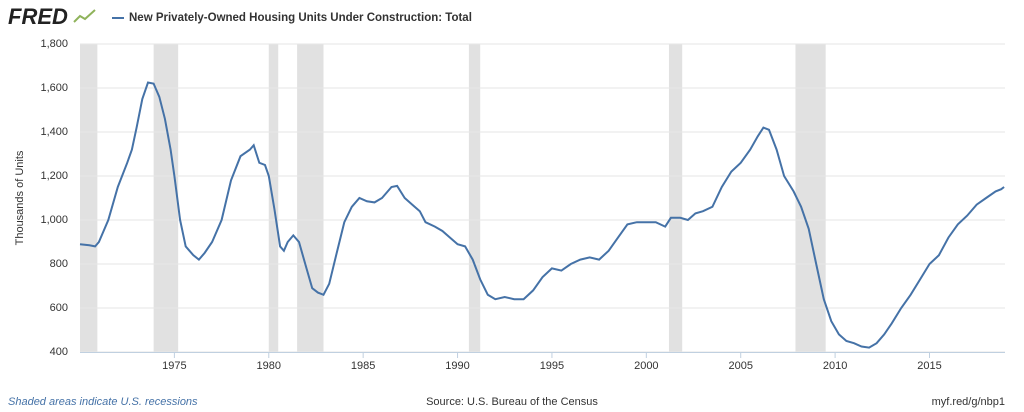  Describe the element at coordinates (103, 402) in the screenshot. I see `footer-note: Shaded areas indicate U.S. recessions` at that location.